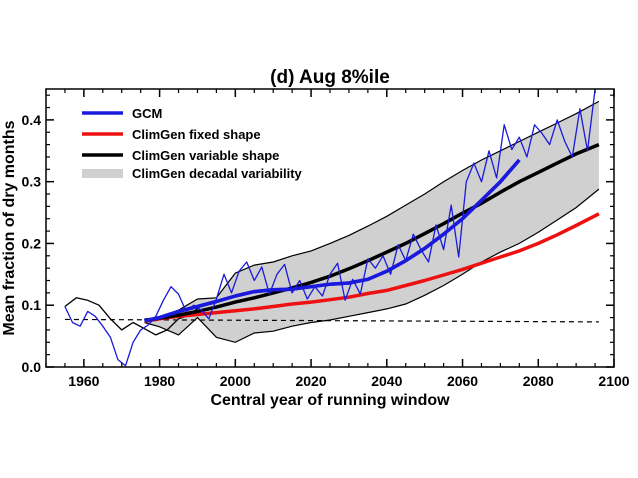  Describe the element at coordinates (330, 400) in the screenshot. I see `x-axis-label: Central year of running window` at that location.